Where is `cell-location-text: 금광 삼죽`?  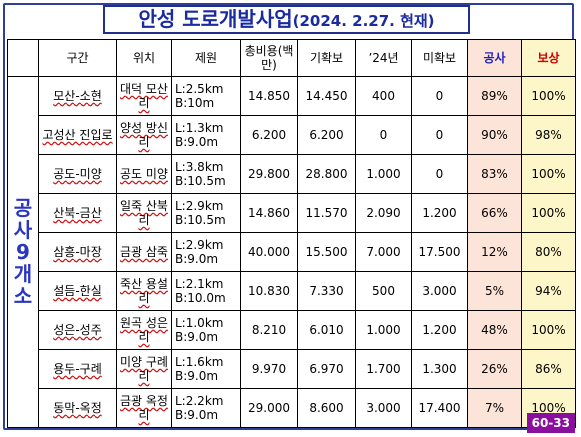 cell-location-text: 금광 삼죽 is located at coordinates (144, 252).